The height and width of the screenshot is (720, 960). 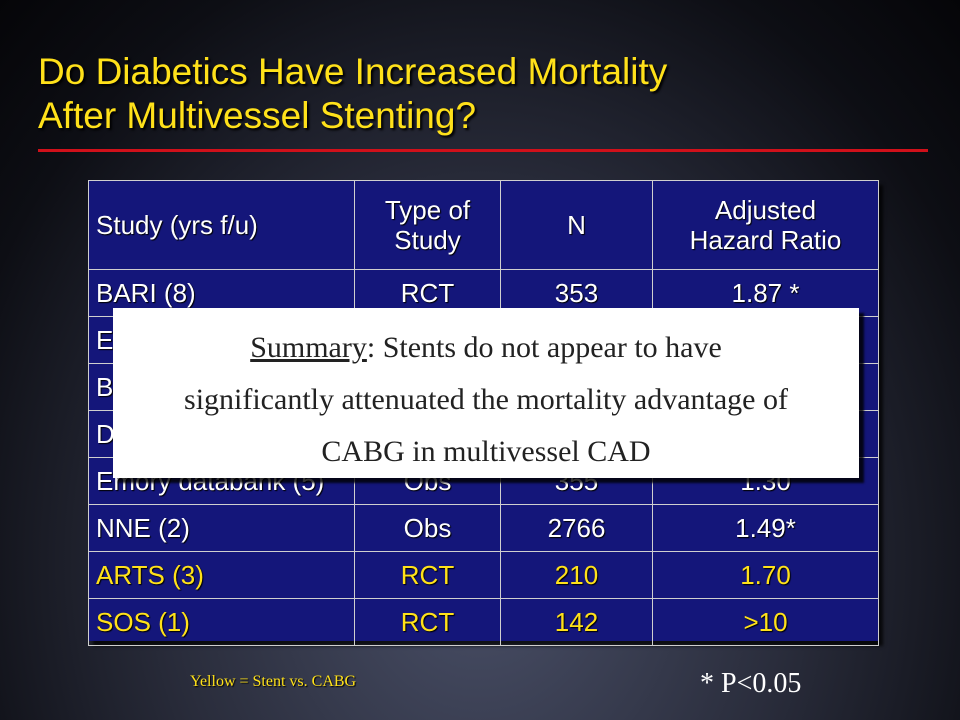 I want to click on header-type-of-study: Type of Study, so click(x=427, y=225).